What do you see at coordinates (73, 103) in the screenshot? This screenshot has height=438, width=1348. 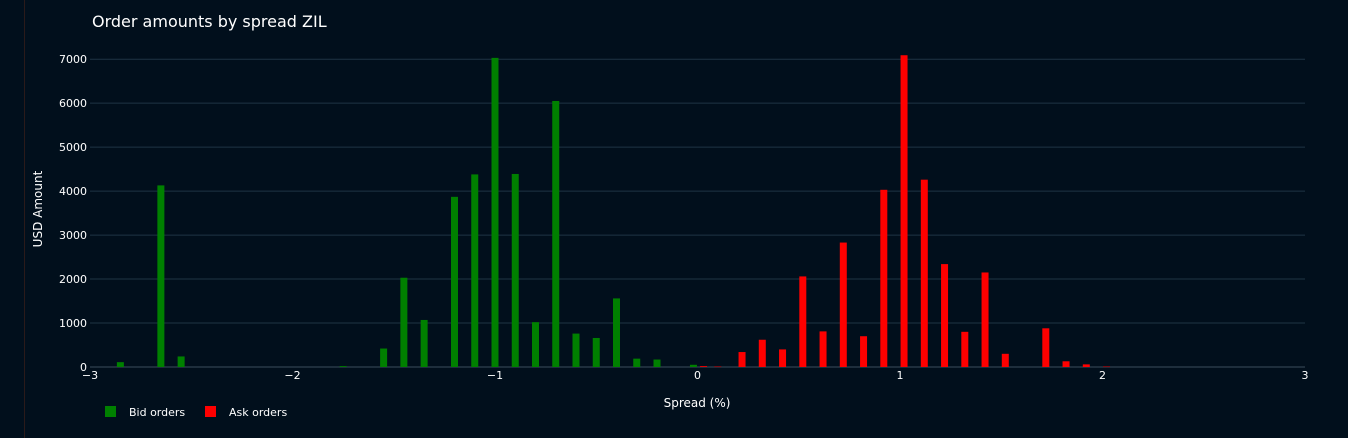 I see `y-tick-label: 6000` at bounding box center [73, 103].